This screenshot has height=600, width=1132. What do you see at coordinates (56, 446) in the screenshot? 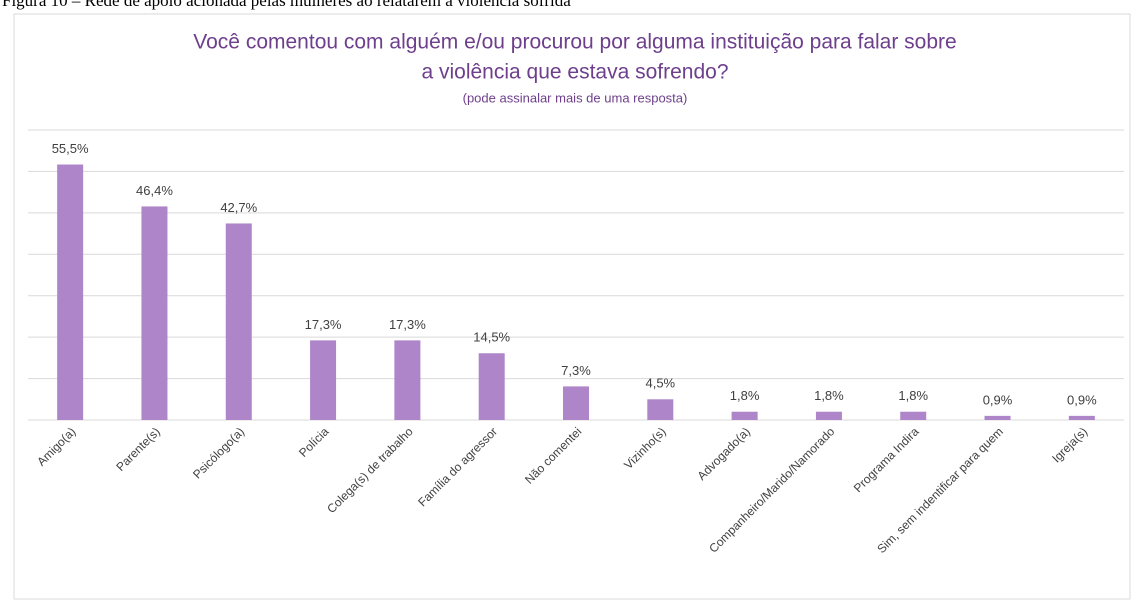
I see `x-tick-label: Amigo(a)` at bounding box center [56, 446].